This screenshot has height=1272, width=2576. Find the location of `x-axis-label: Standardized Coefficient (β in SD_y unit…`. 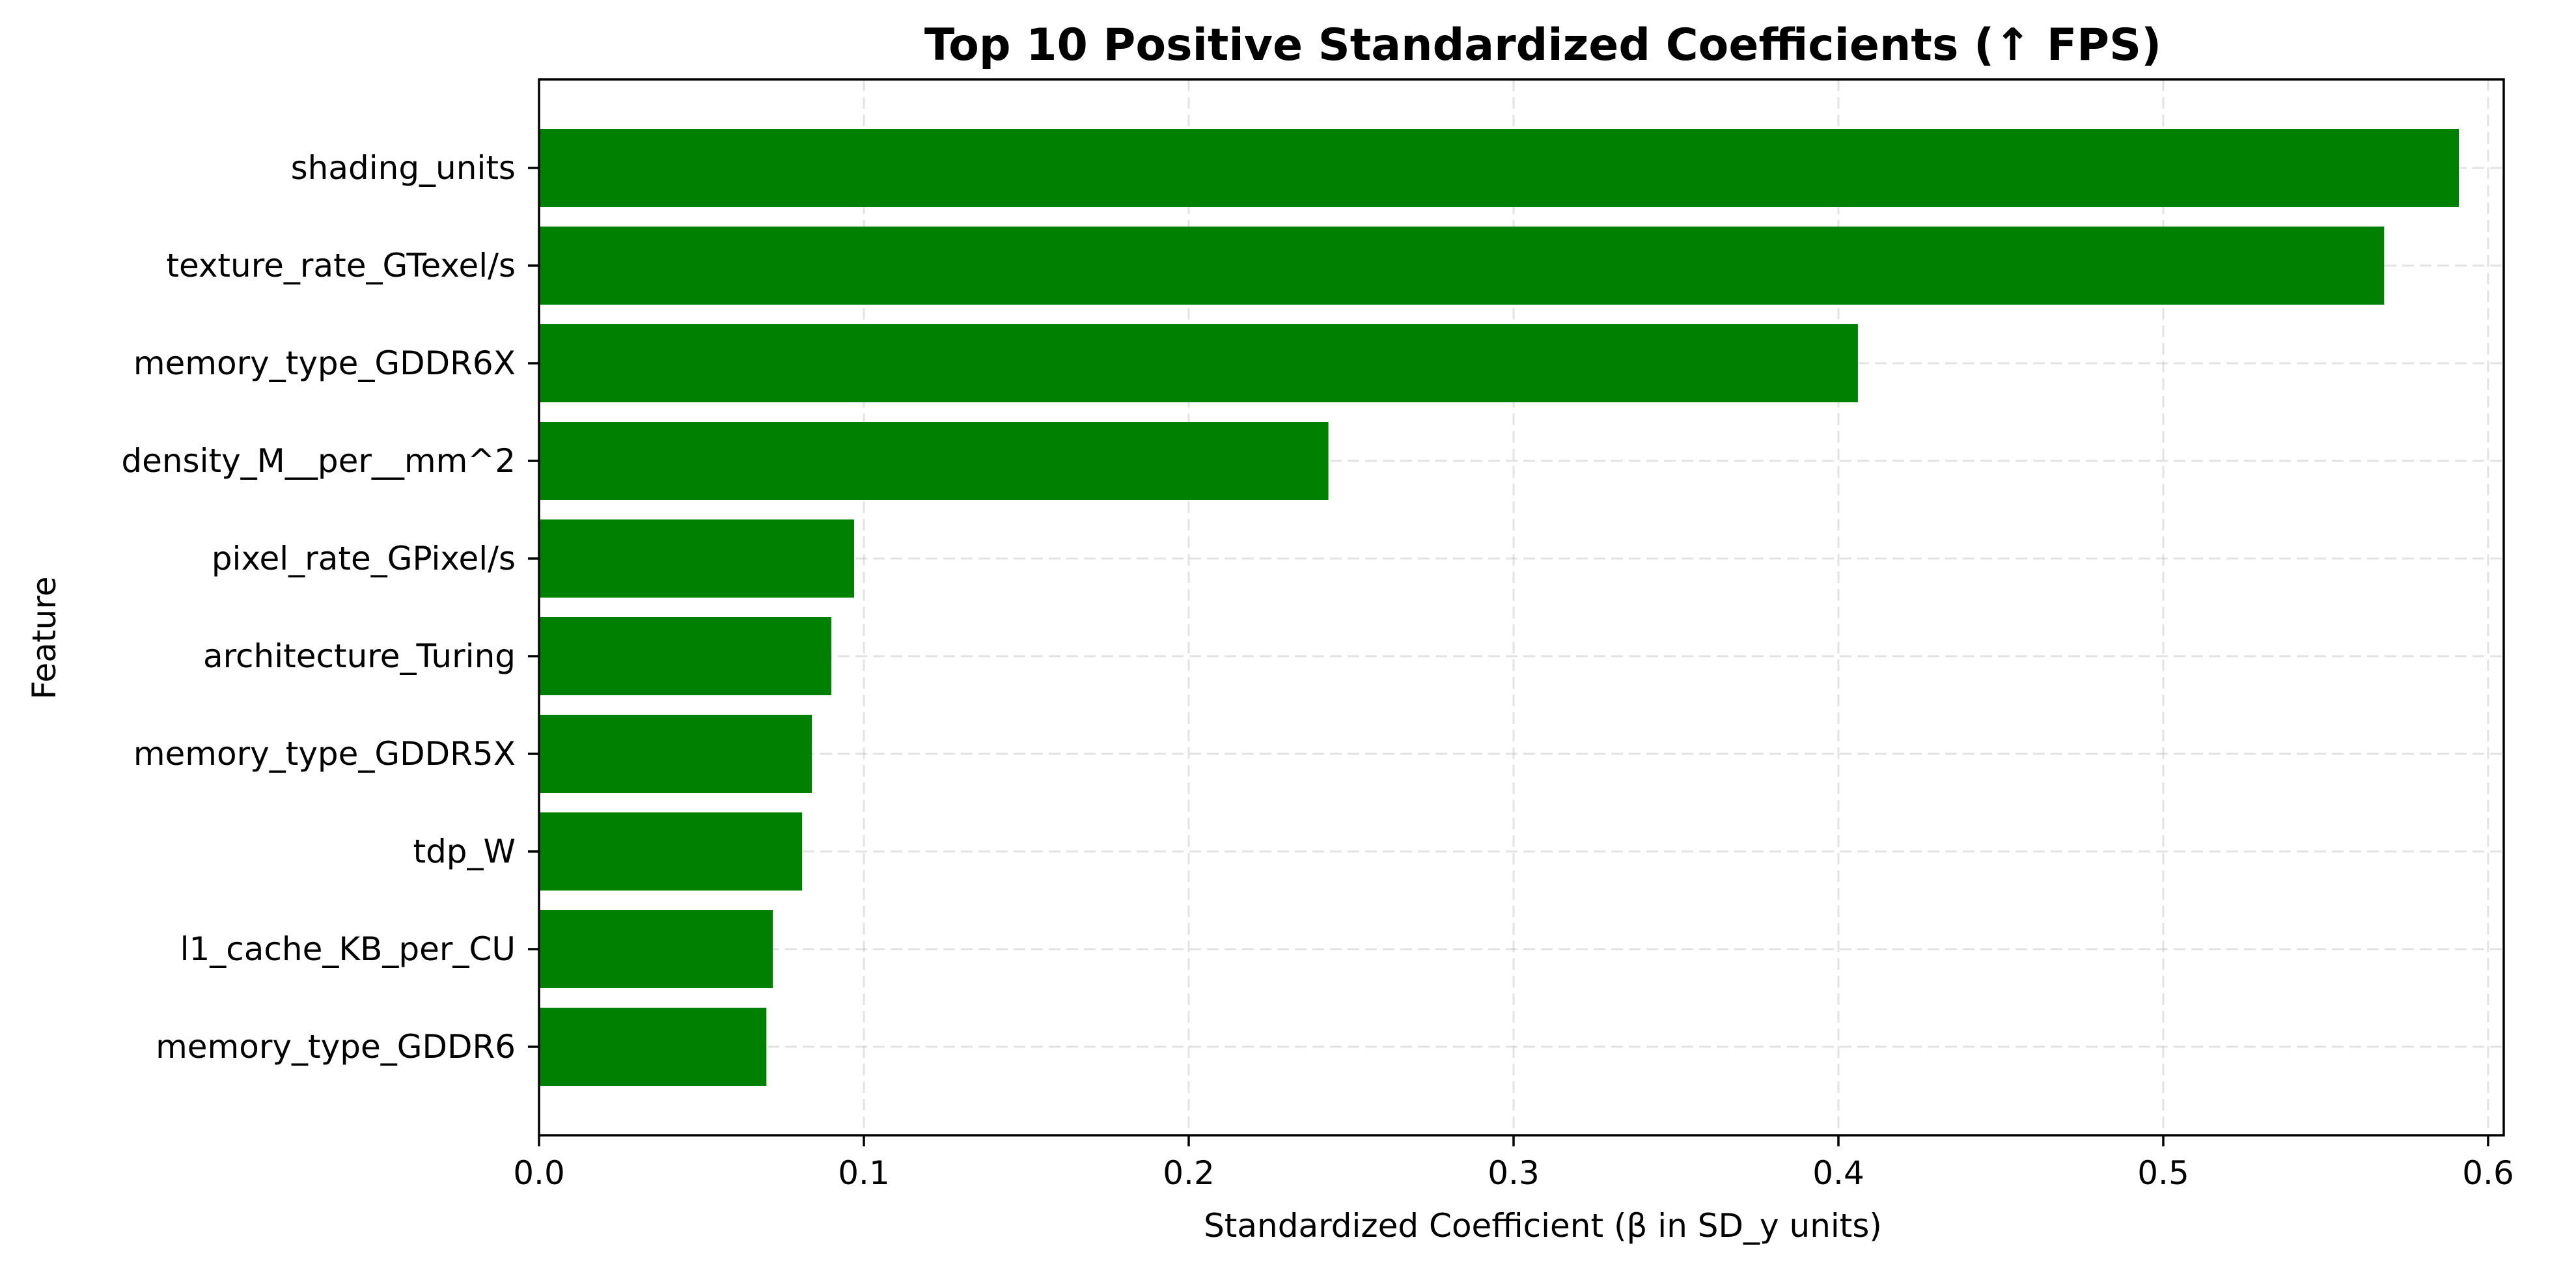

x-axis-label: Standardized Coefficient (β in SD_y unit… is located at coordinates (1543, 1226).